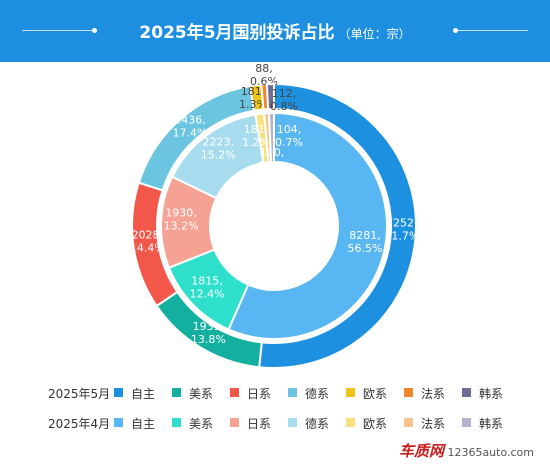 This screenshot has height=465, width=550. I want to click on data-label-value: 1815,, so click(207, 281).